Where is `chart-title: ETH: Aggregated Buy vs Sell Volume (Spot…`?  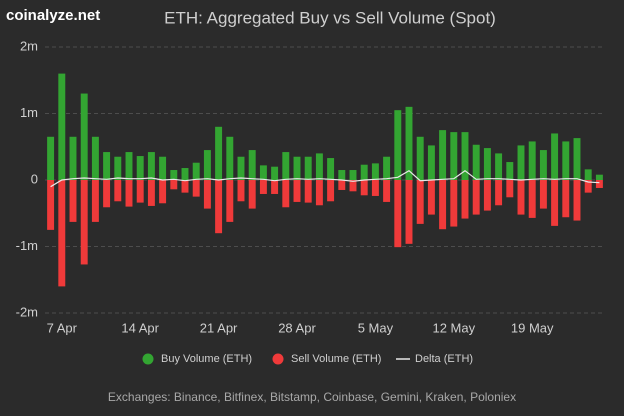
chart-title: ETH: Aggregated Buy vs Sell Volume (Spot… is located at coordinates (330, 17).